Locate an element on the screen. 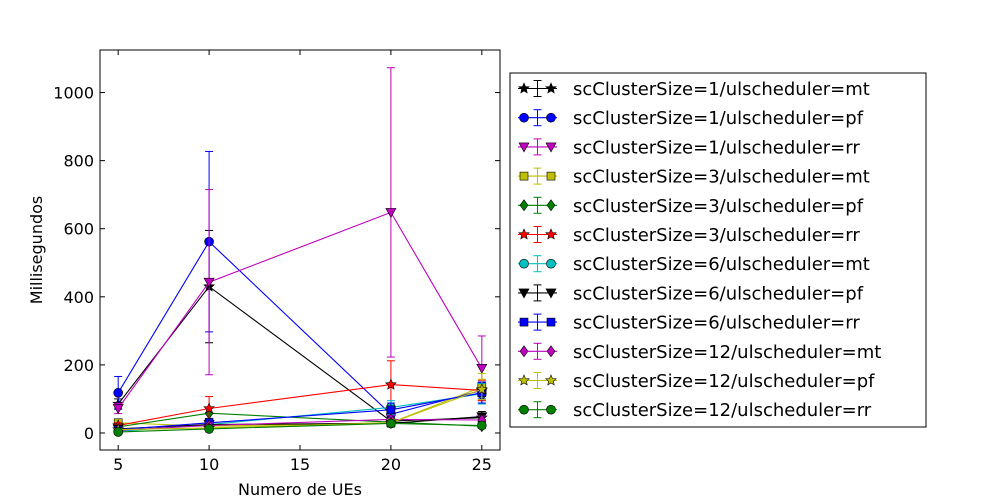  y-tick-label: 800 is located at coordinates (78, 161).